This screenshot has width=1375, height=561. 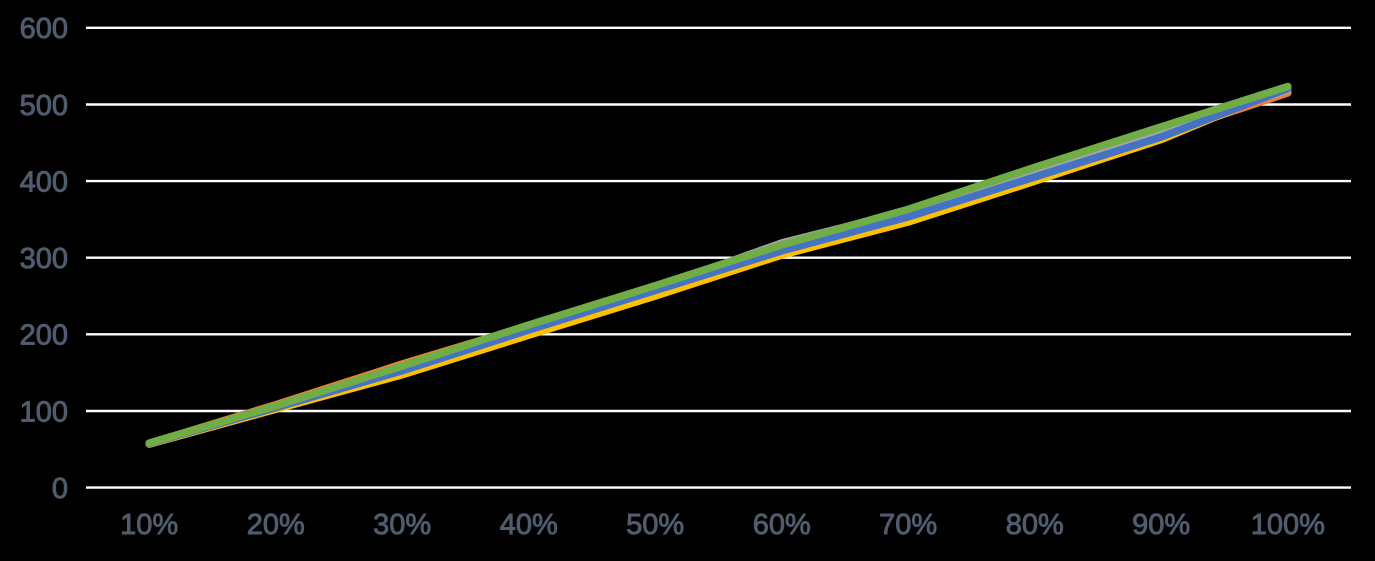 I want to click on svg-text: 30%, so click(x=402, y=525).